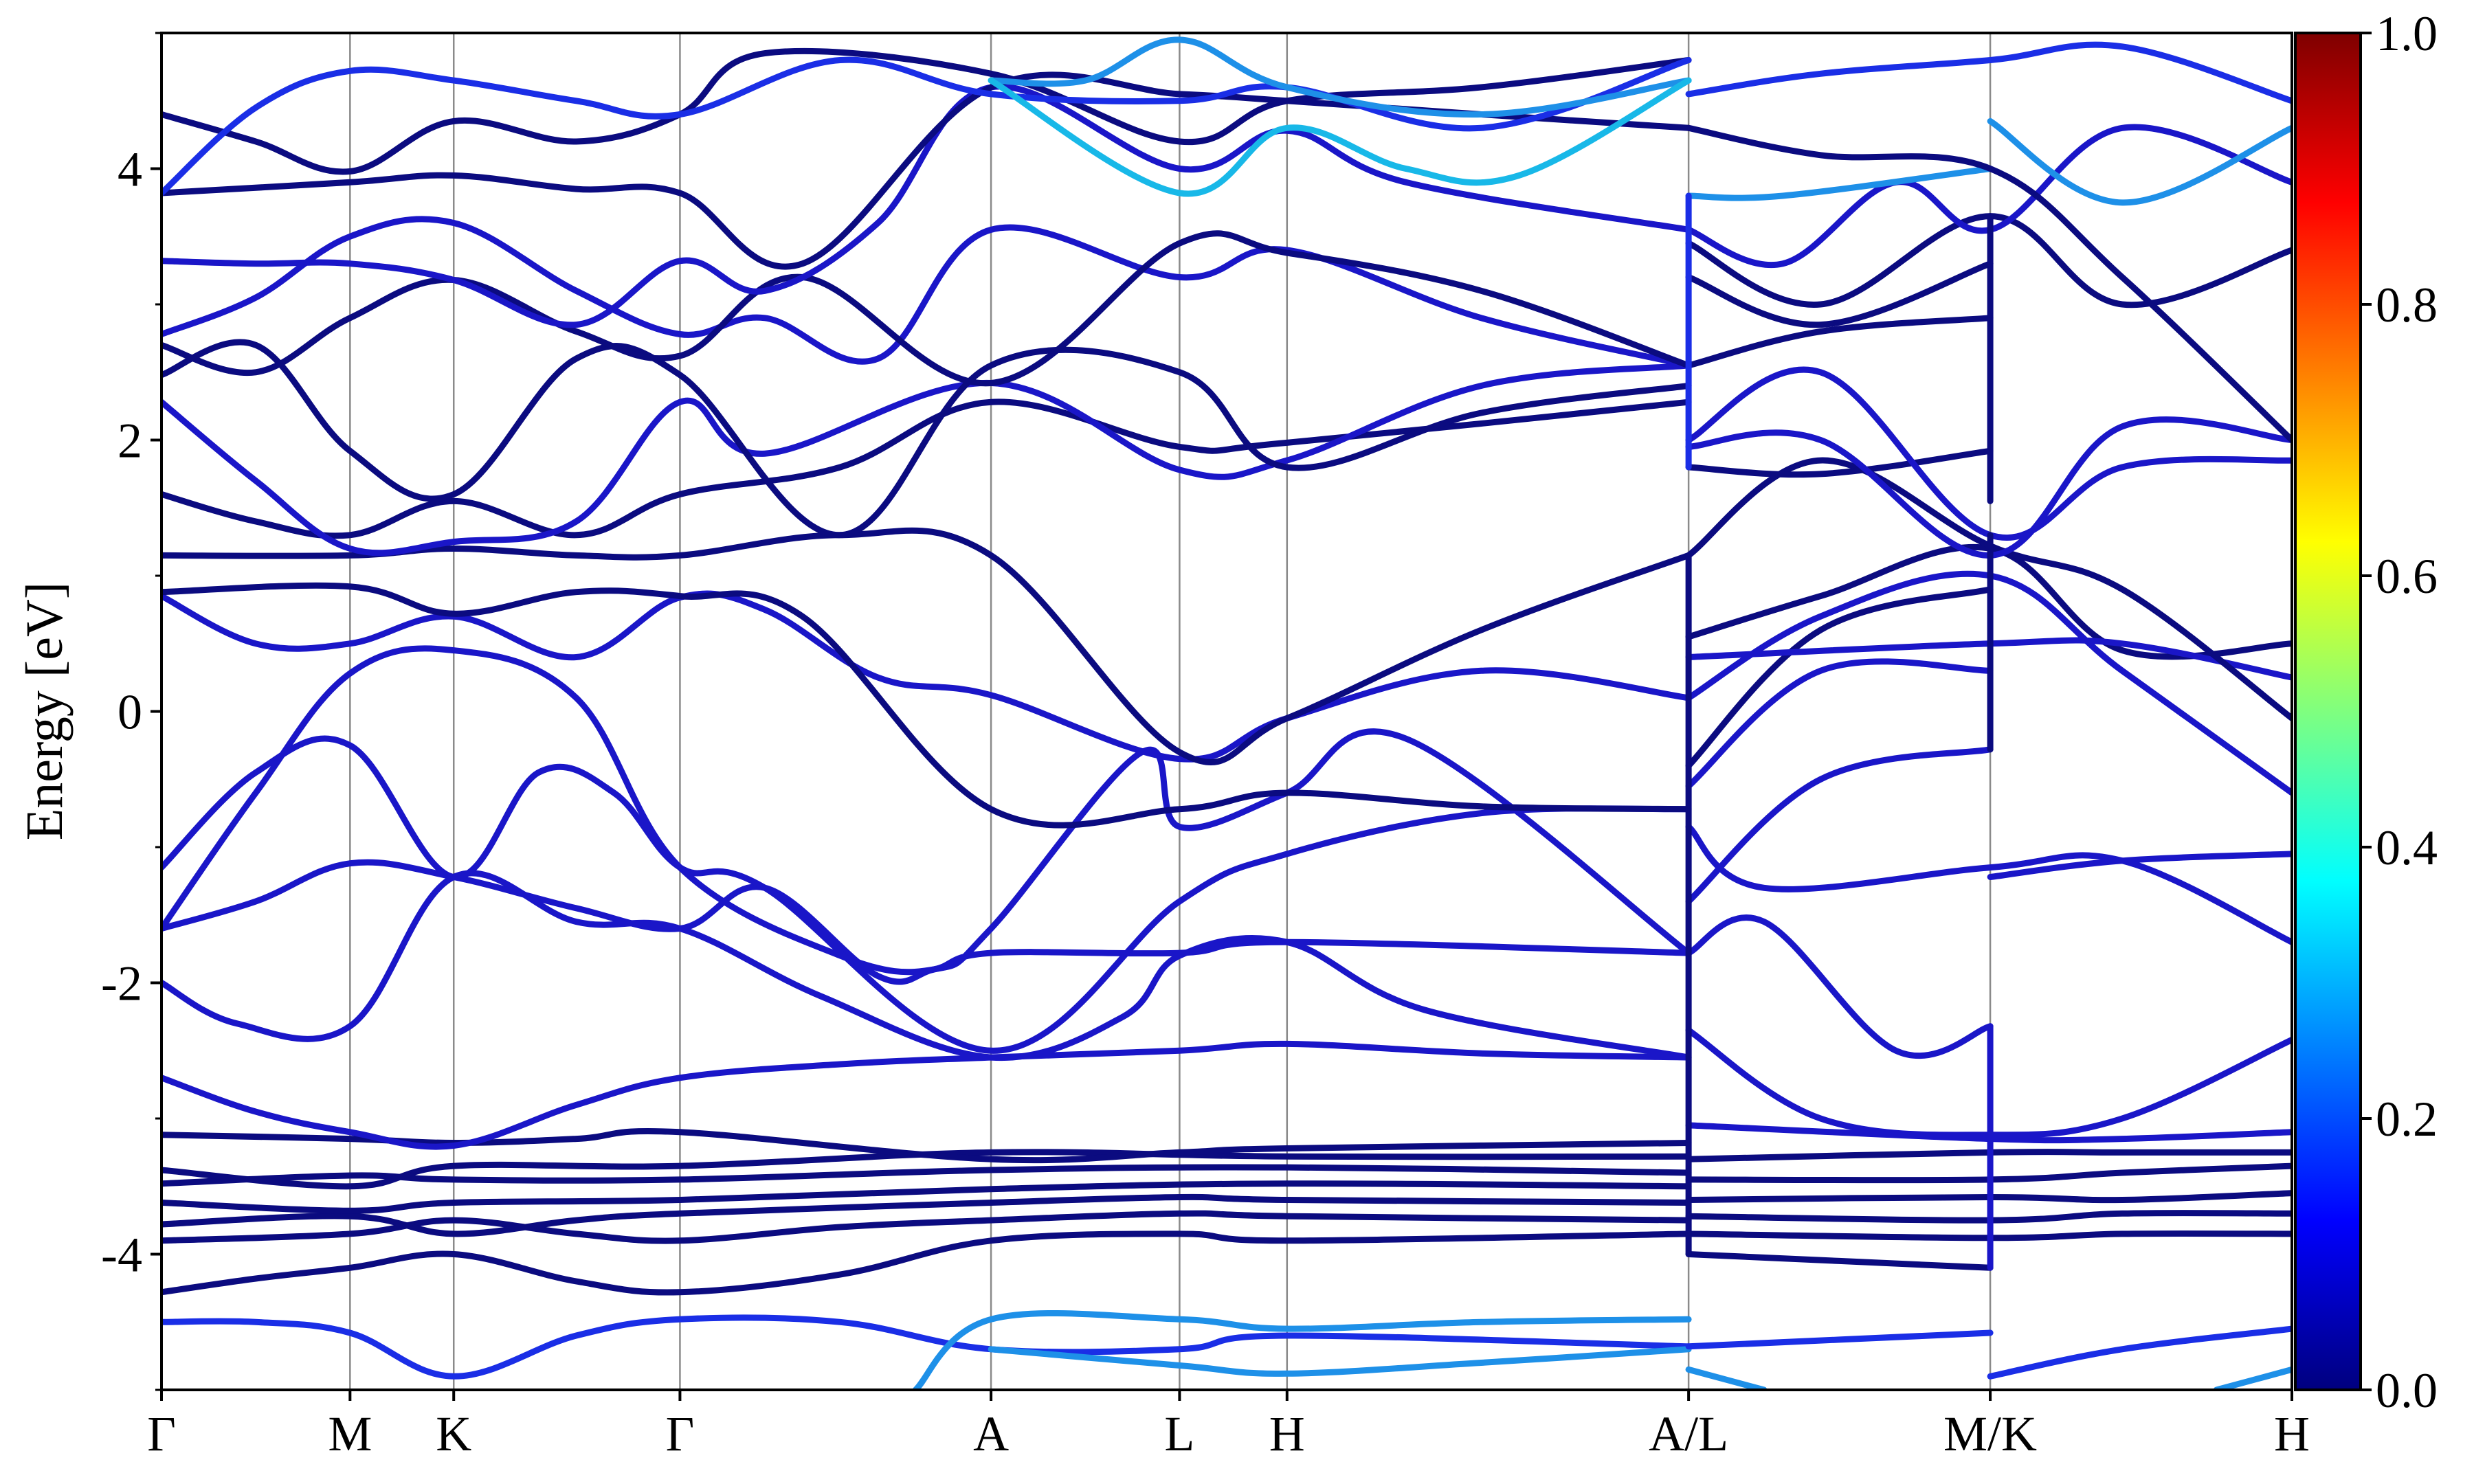 The width and height of the screenshot is (2474, 1484). What do you see at coordinates (350, 1434) in the screenshot?
I see `x-tick-label: M` at bounding box center [350, 1434].